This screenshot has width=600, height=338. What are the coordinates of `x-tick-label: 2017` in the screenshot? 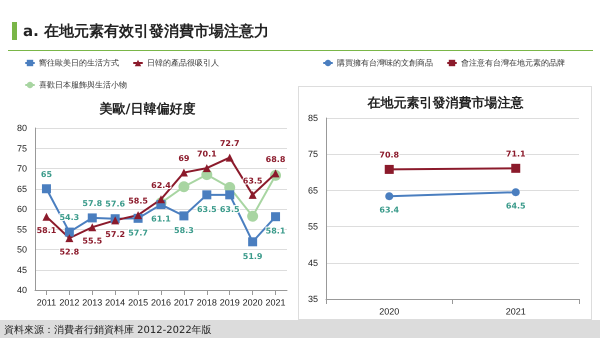 It's located at (184, 303).